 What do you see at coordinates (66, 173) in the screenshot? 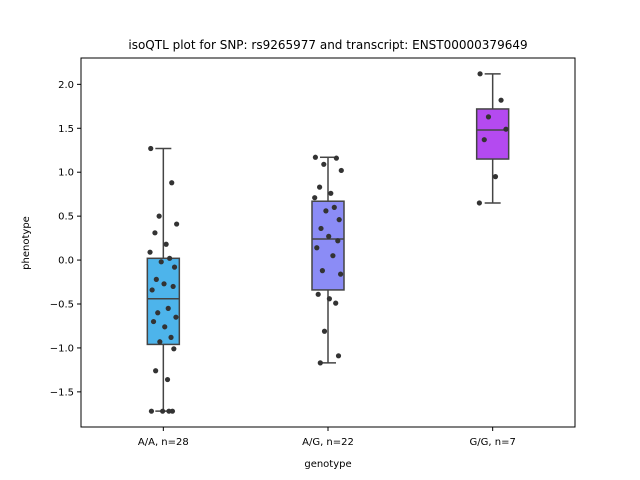
I see `y-tick-label: 1.0` at bounding box center [66, 173].